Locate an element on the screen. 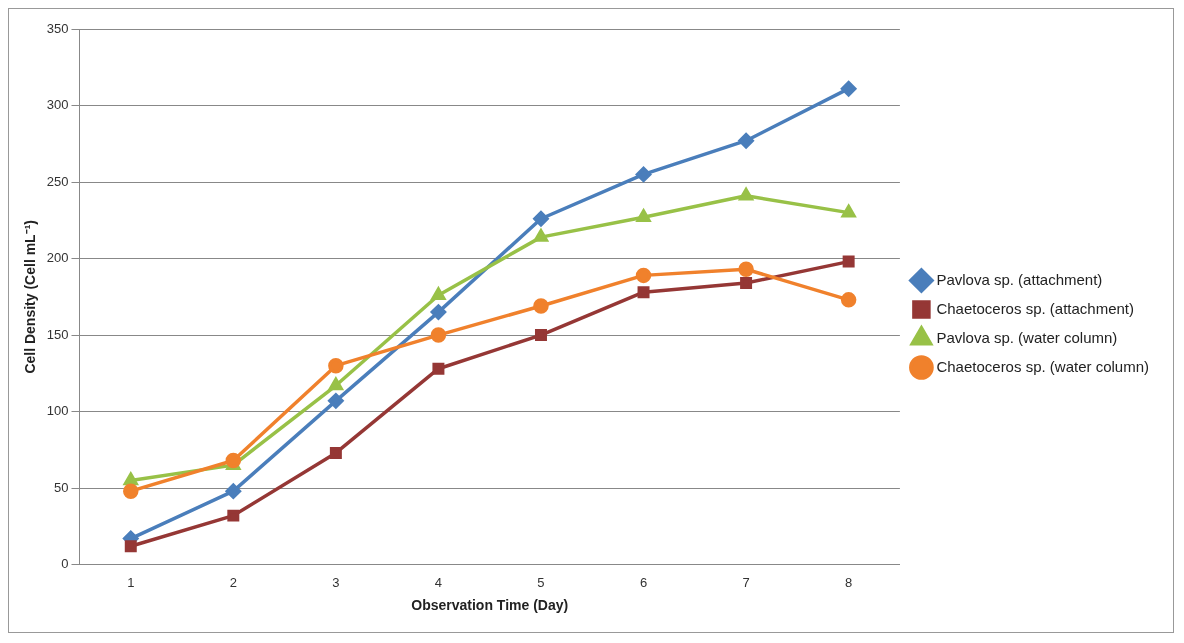 The image size is (1184, 643). legend-label: Pavlova sp. (water column) is located at coordinates (1027, 337).